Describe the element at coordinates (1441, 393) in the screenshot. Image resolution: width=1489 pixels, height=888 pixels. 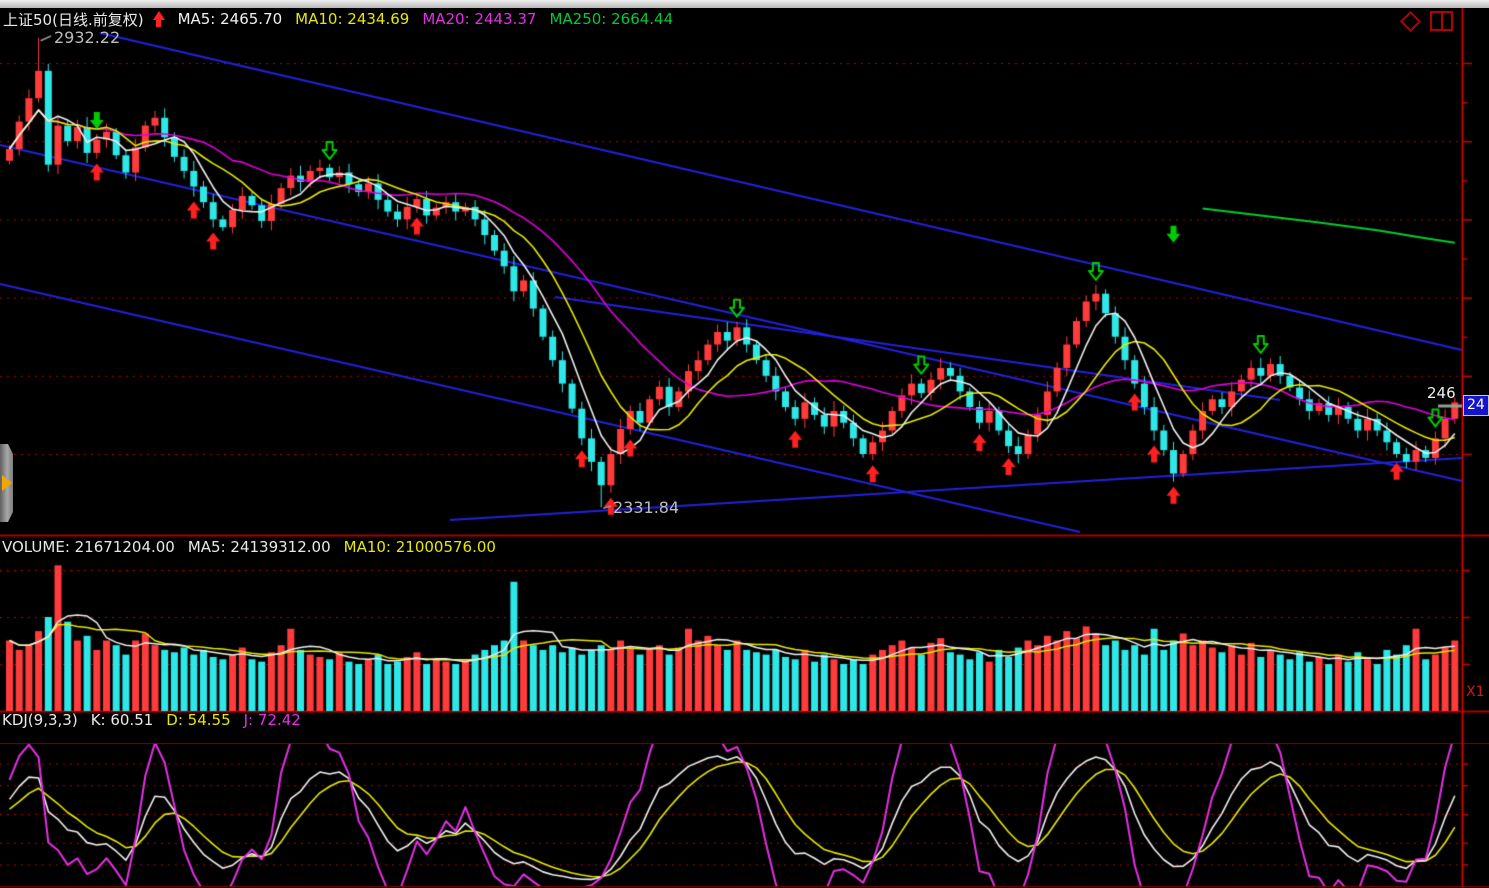
I see `last-price-label: 246` at that location.